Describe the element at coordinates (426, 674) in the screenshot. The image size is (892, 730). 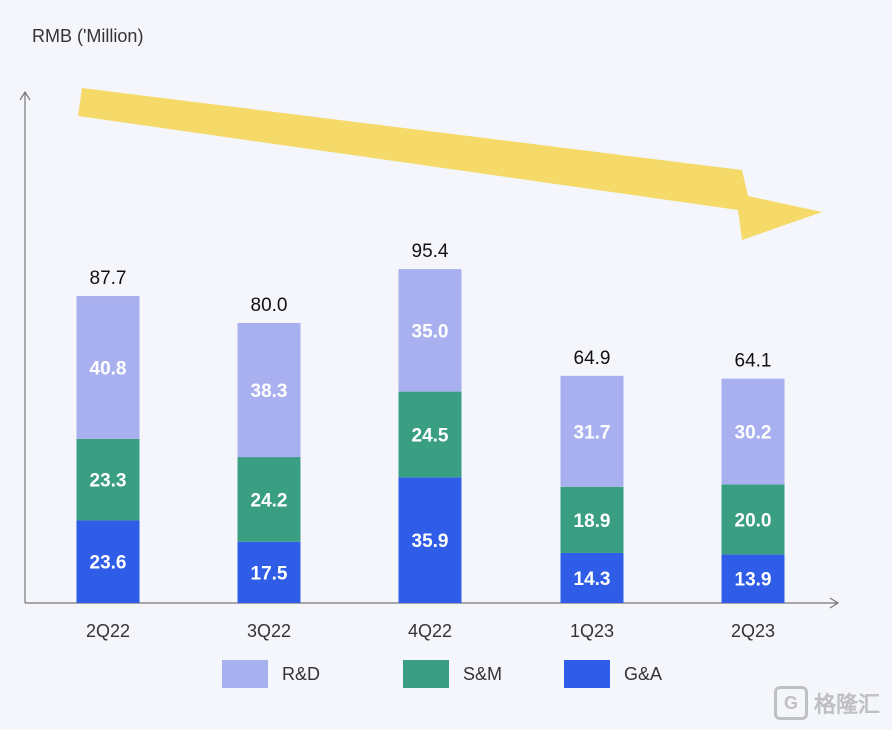
I see `legend-swatch-sm` at that location.